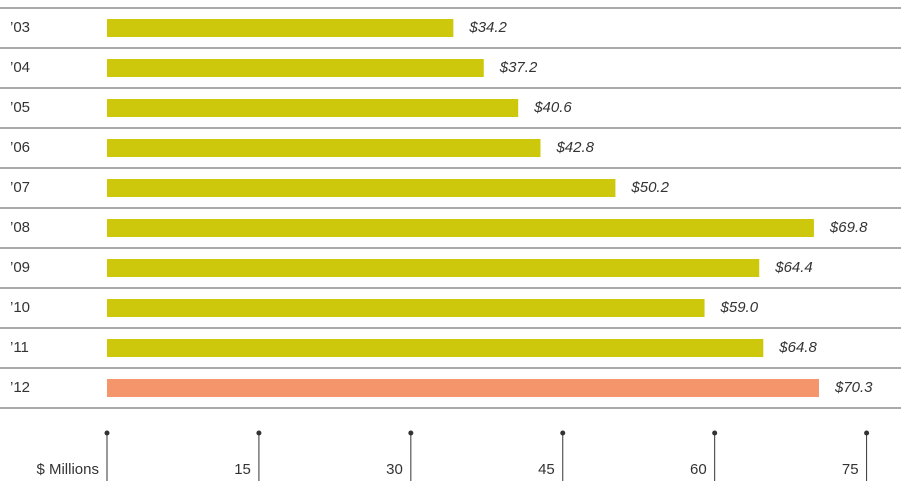 This screenshot has width=901, height=485. Describe the element at coordinates (20, 147) in the screenshot. I see `category-label: ’06` at that location.